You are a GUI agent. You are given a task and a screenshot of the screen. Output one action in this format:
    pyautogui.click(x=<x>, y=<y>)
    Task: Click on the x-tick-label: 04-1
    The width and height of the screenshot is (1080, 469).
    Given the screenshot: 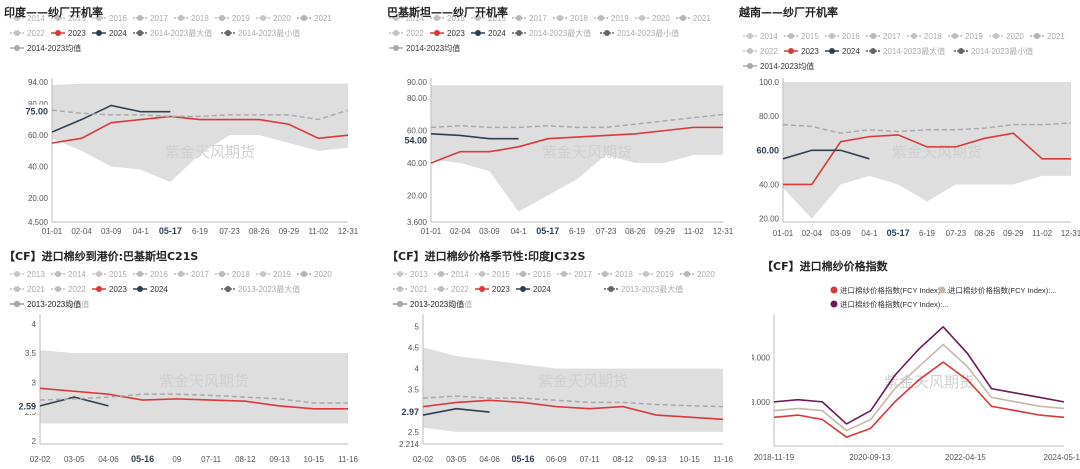 What is the action you would take?
    pyautogui.click(x=141, y=231)
    